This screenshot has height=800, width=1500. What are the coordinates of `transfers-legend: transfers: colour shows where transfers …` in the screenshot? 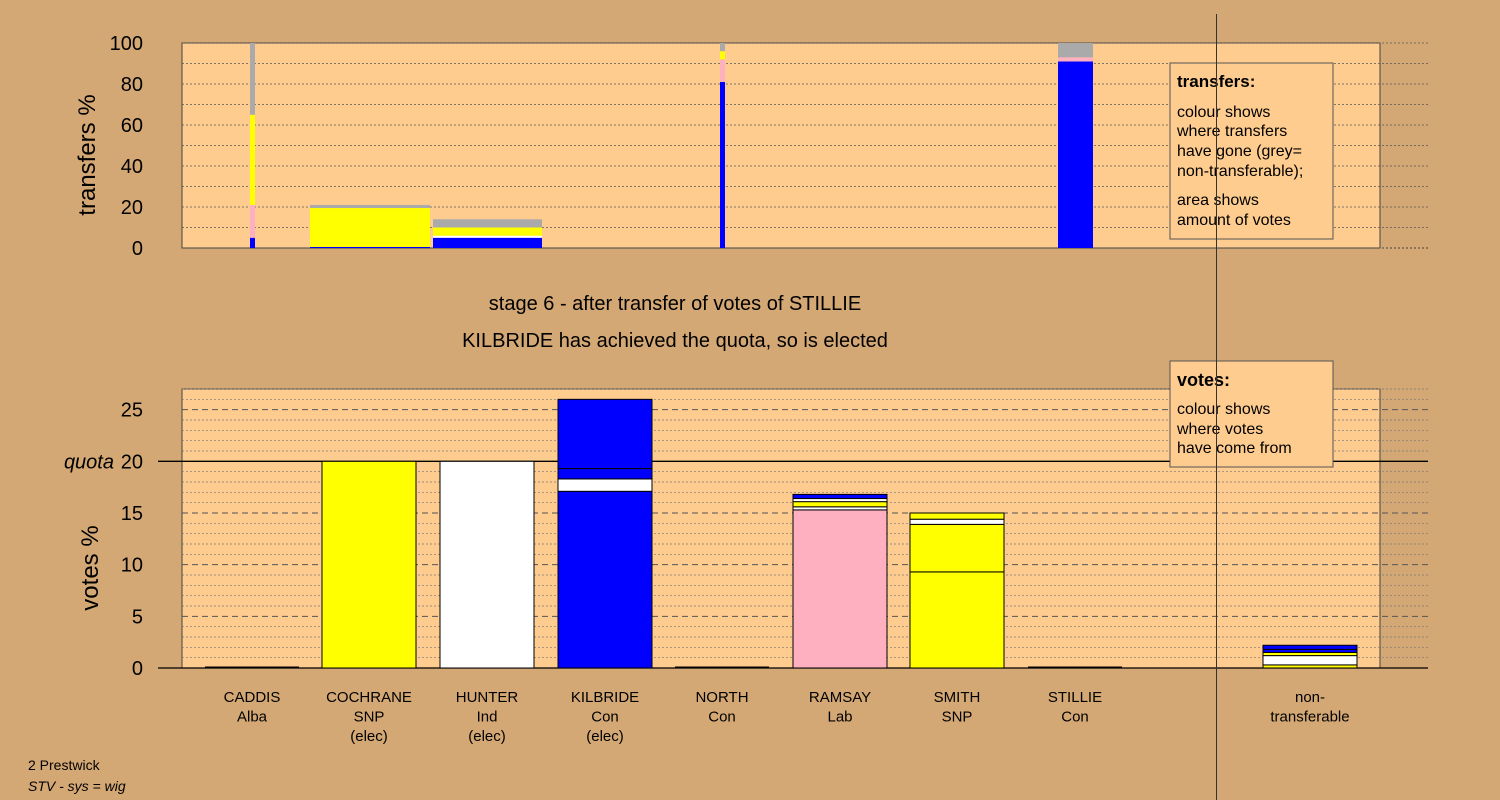 It's located at (1251, 151).